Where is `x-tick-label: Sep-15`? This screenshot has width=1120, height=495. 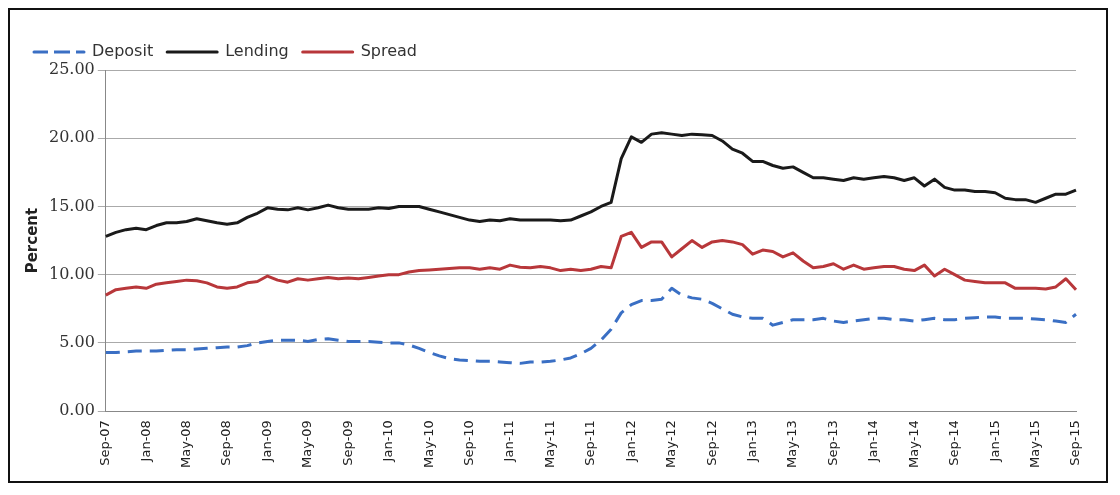
x-tick-label: Sep-15 is located at coordinates (1075, 443).